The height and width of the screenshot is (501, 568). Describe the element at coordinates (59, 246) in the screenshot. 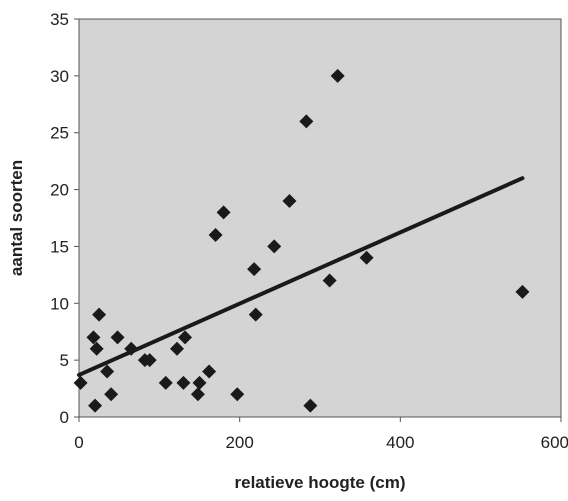

I see `y-tick-label: 15` at that location.